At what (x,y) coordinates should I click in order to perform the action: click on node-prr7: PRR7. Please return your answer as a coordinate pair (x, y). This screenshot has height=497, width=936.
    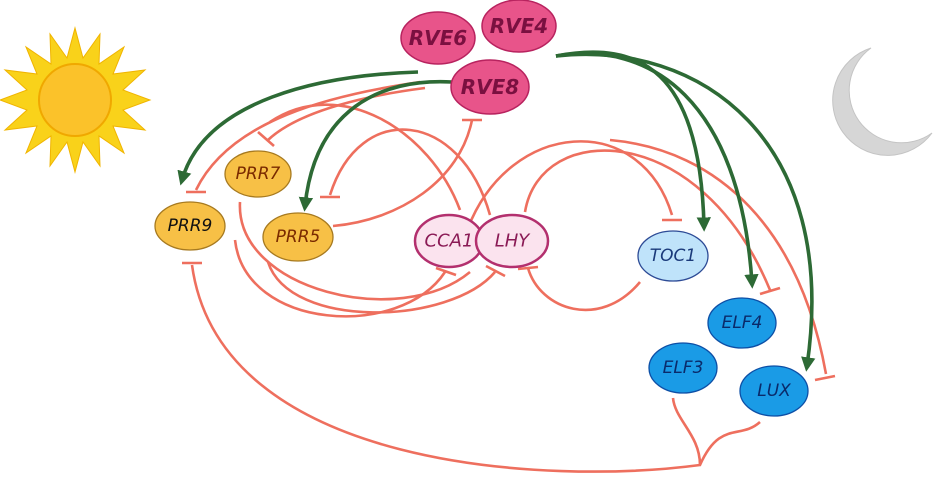
    Looking at the image, I should click on (258, 174).